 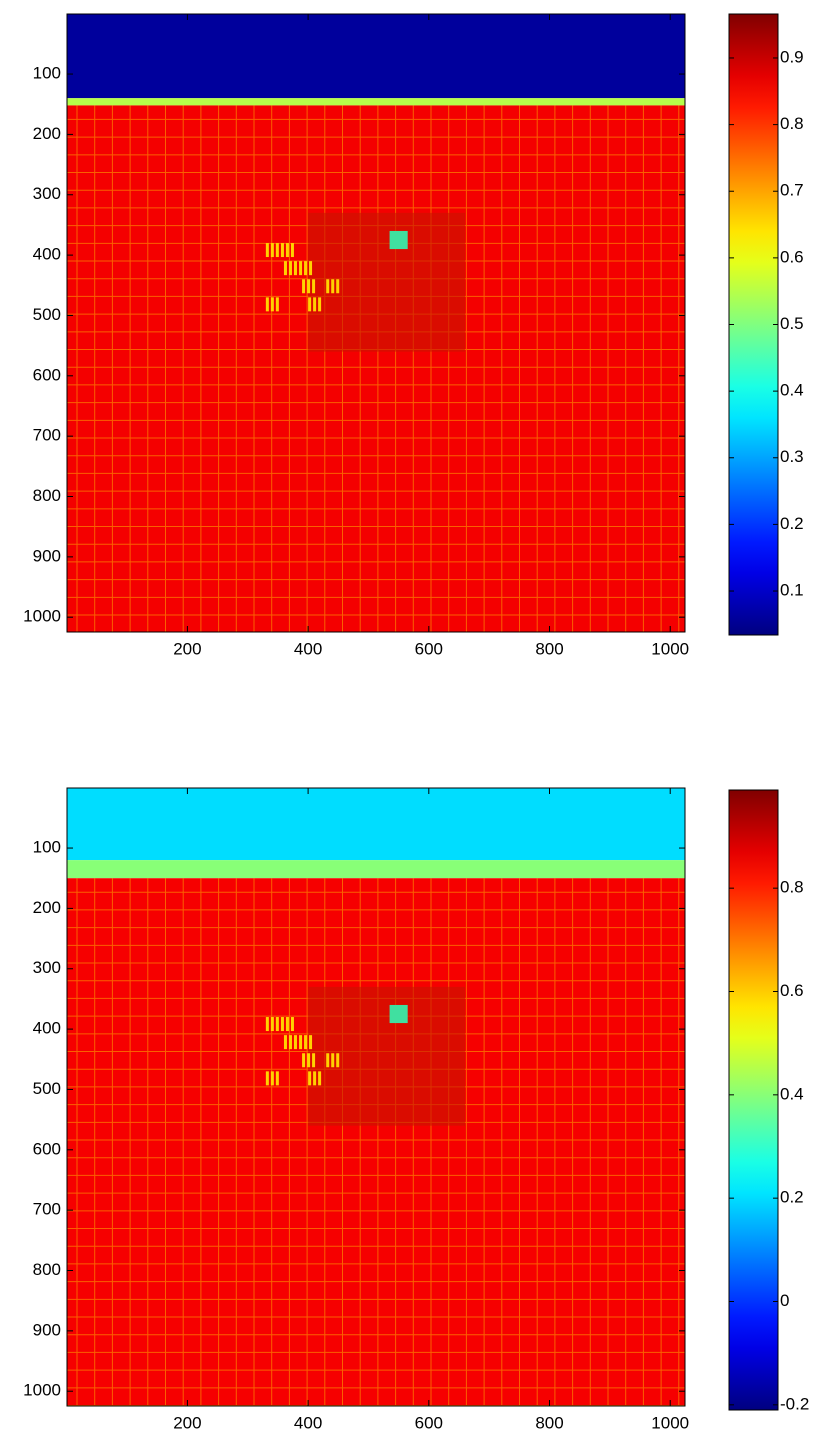 What do you see at coordinates (792, 990) in the screenshot?
I see `colorbar-tick-label: 0.6` at bounding box center [792, 990].